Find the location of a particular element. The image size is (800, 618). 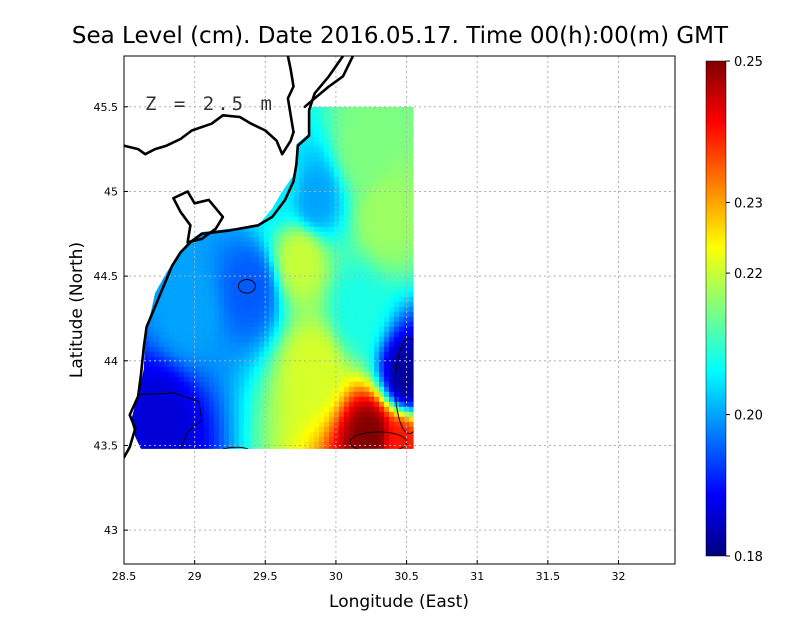

y-axis-label: Latitude (North) is located at coordinates (77, 310).